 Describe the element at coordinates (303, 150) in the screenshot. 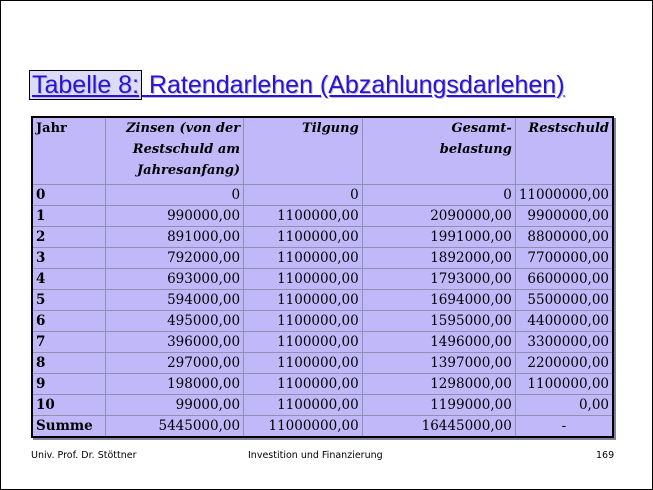

I see `col-tilgung: Tilgung` at that location.